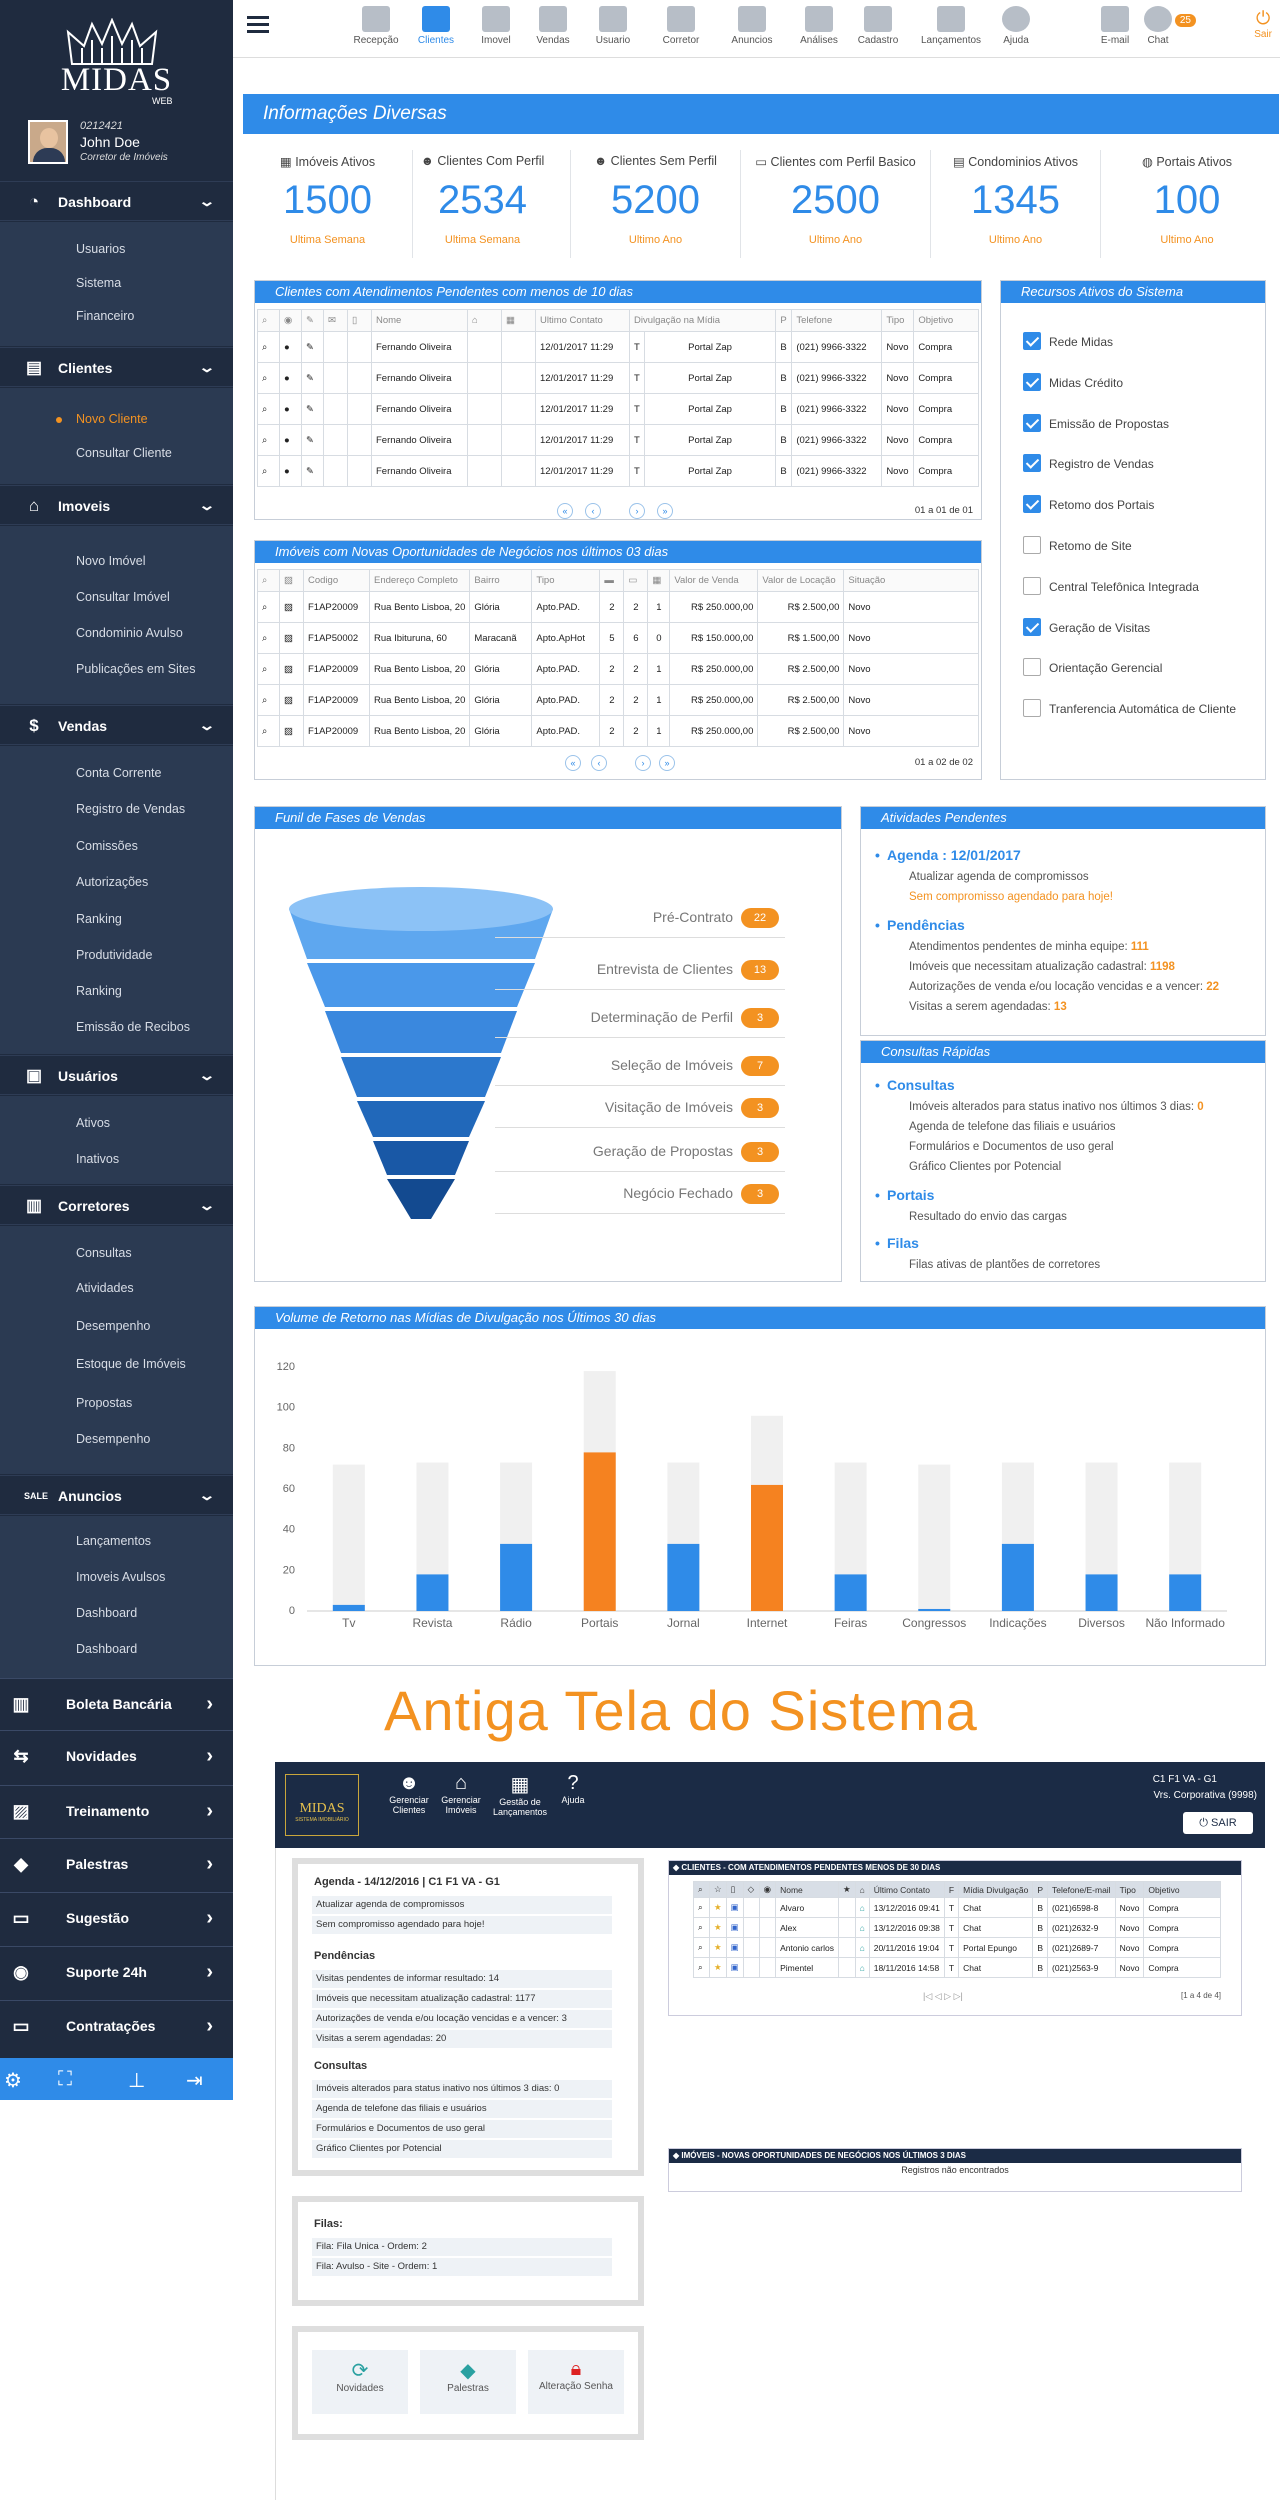 The image size is (1280, 2500). Describe the element at coordinates (573, 763) in the screenshot. I see `pager-first-icon: «` at that location.